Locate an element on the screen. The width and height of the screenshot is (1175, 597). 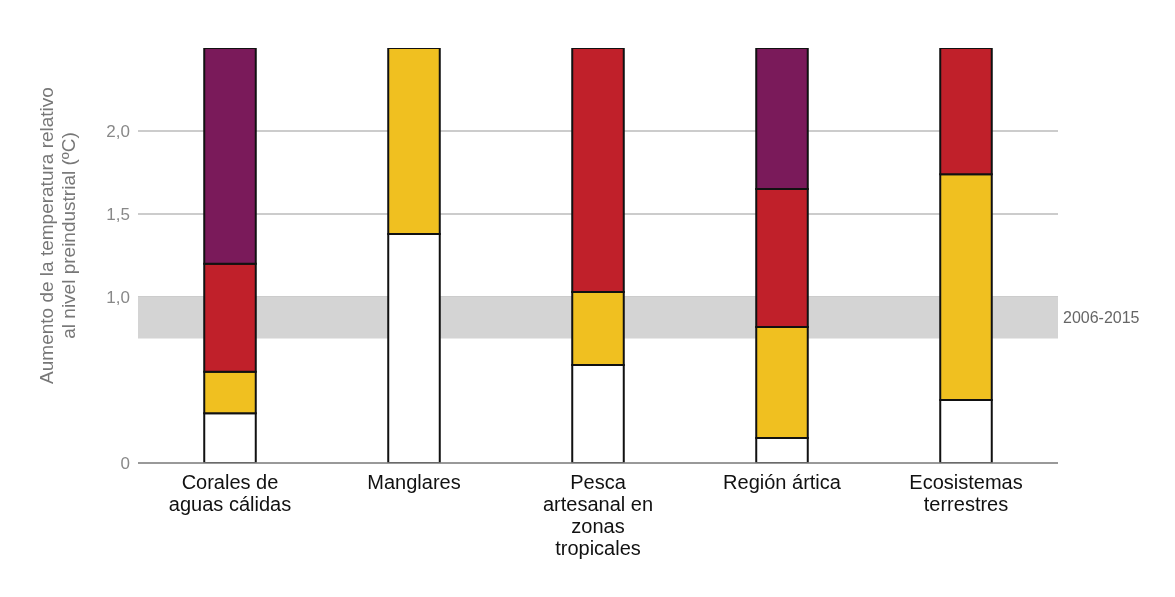
x-tick-label: Corales de aguas cálidas is located at coordinates (230, 493).